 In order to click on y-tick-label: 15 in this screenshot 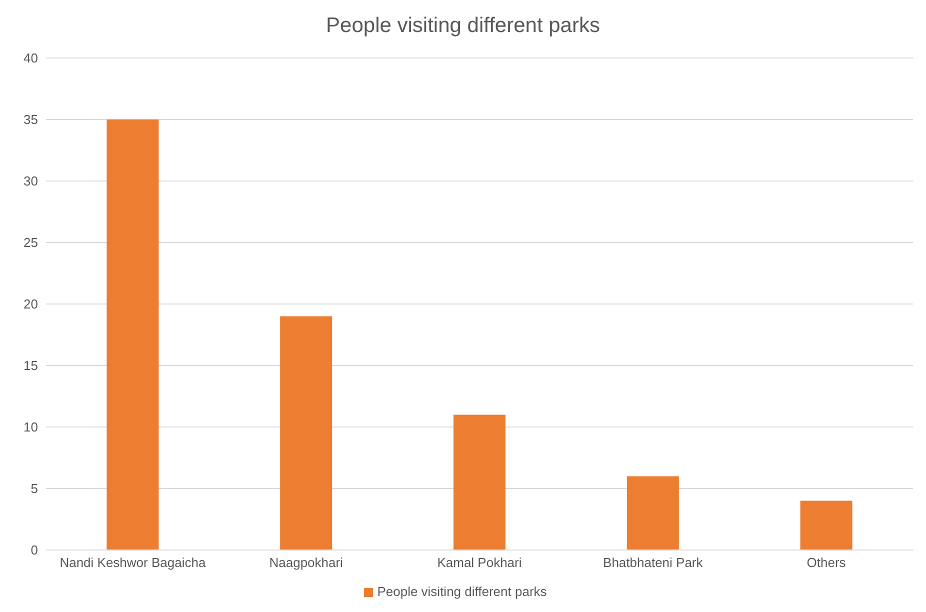, I will do `click(31, 366)`.